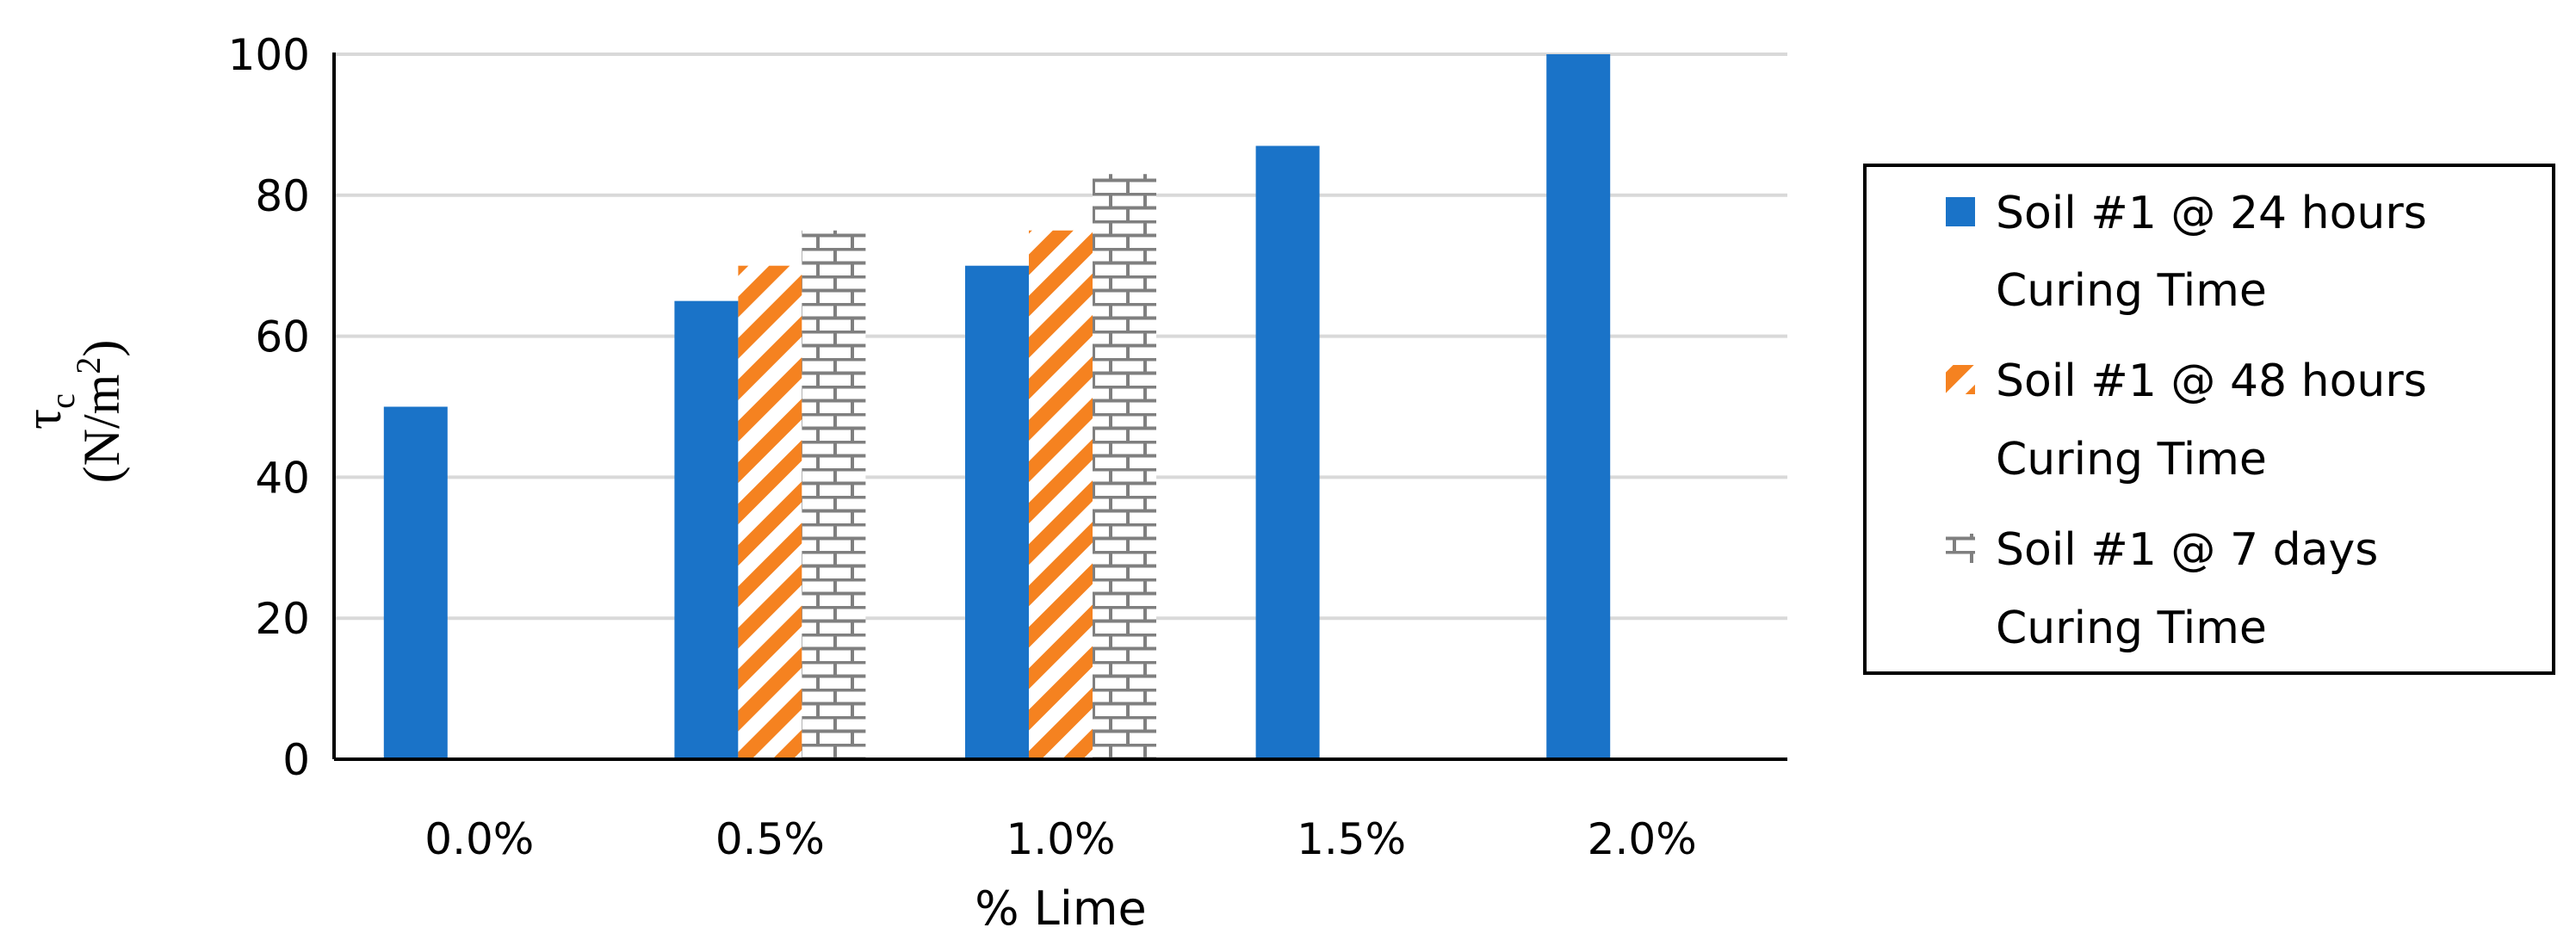  I want to click on x-axis-title: % Lime, so click(1060, 908).